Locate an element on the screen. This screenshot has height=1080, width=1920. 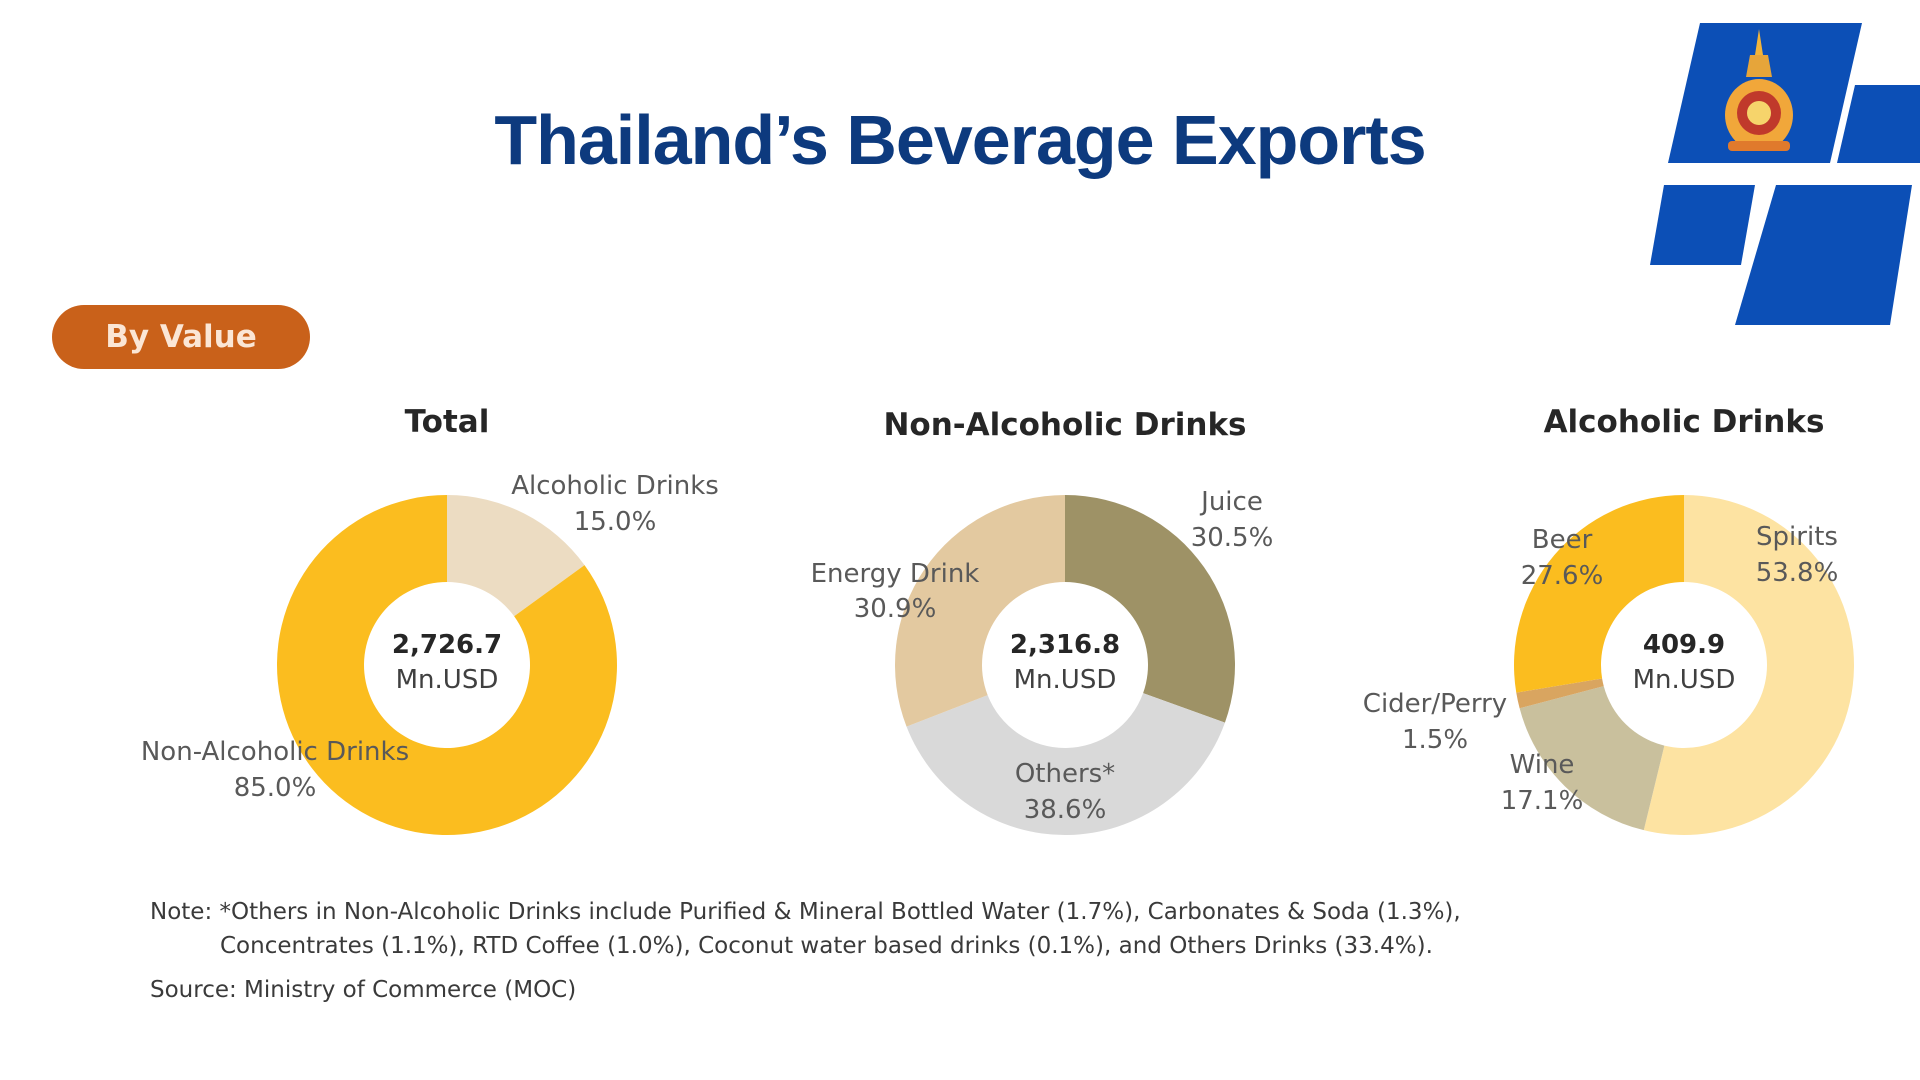
slice-value: 1.5% is located at coordinates (1435, 740).